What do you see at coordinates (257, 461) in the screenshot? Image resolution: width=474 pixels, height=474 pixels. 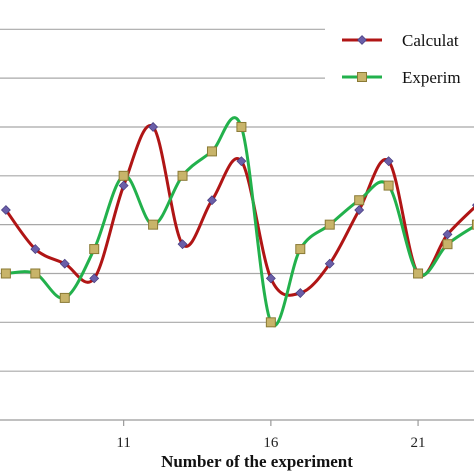 I see `x-axis-title: Number of the experiment` at bounding box center [257, 461].